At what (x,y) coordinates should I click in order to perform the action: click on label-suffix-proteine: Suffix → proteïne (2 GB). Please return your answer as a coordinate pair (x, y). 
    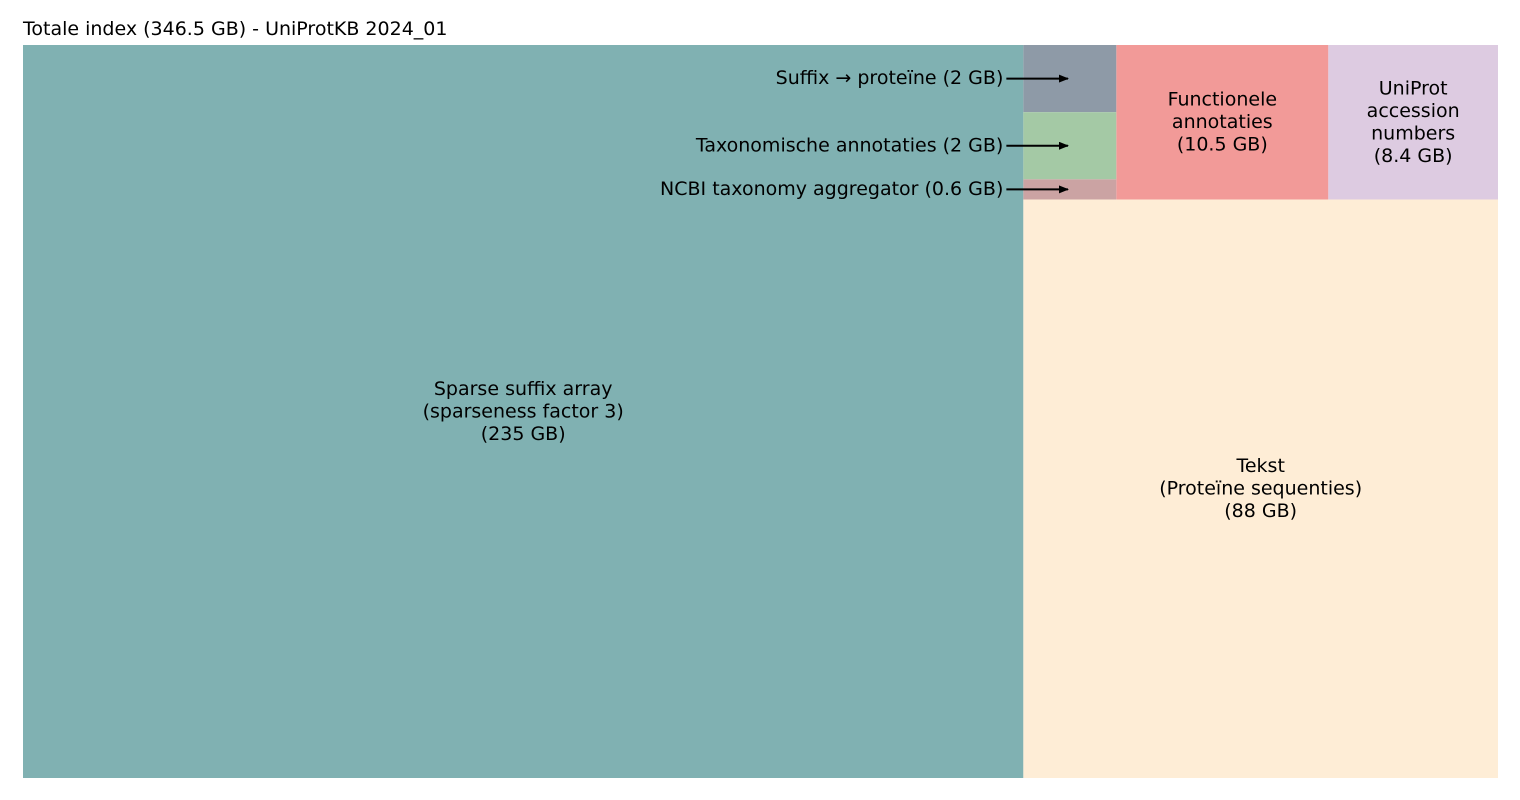
    Looking at the image, I should click on (890, 78).